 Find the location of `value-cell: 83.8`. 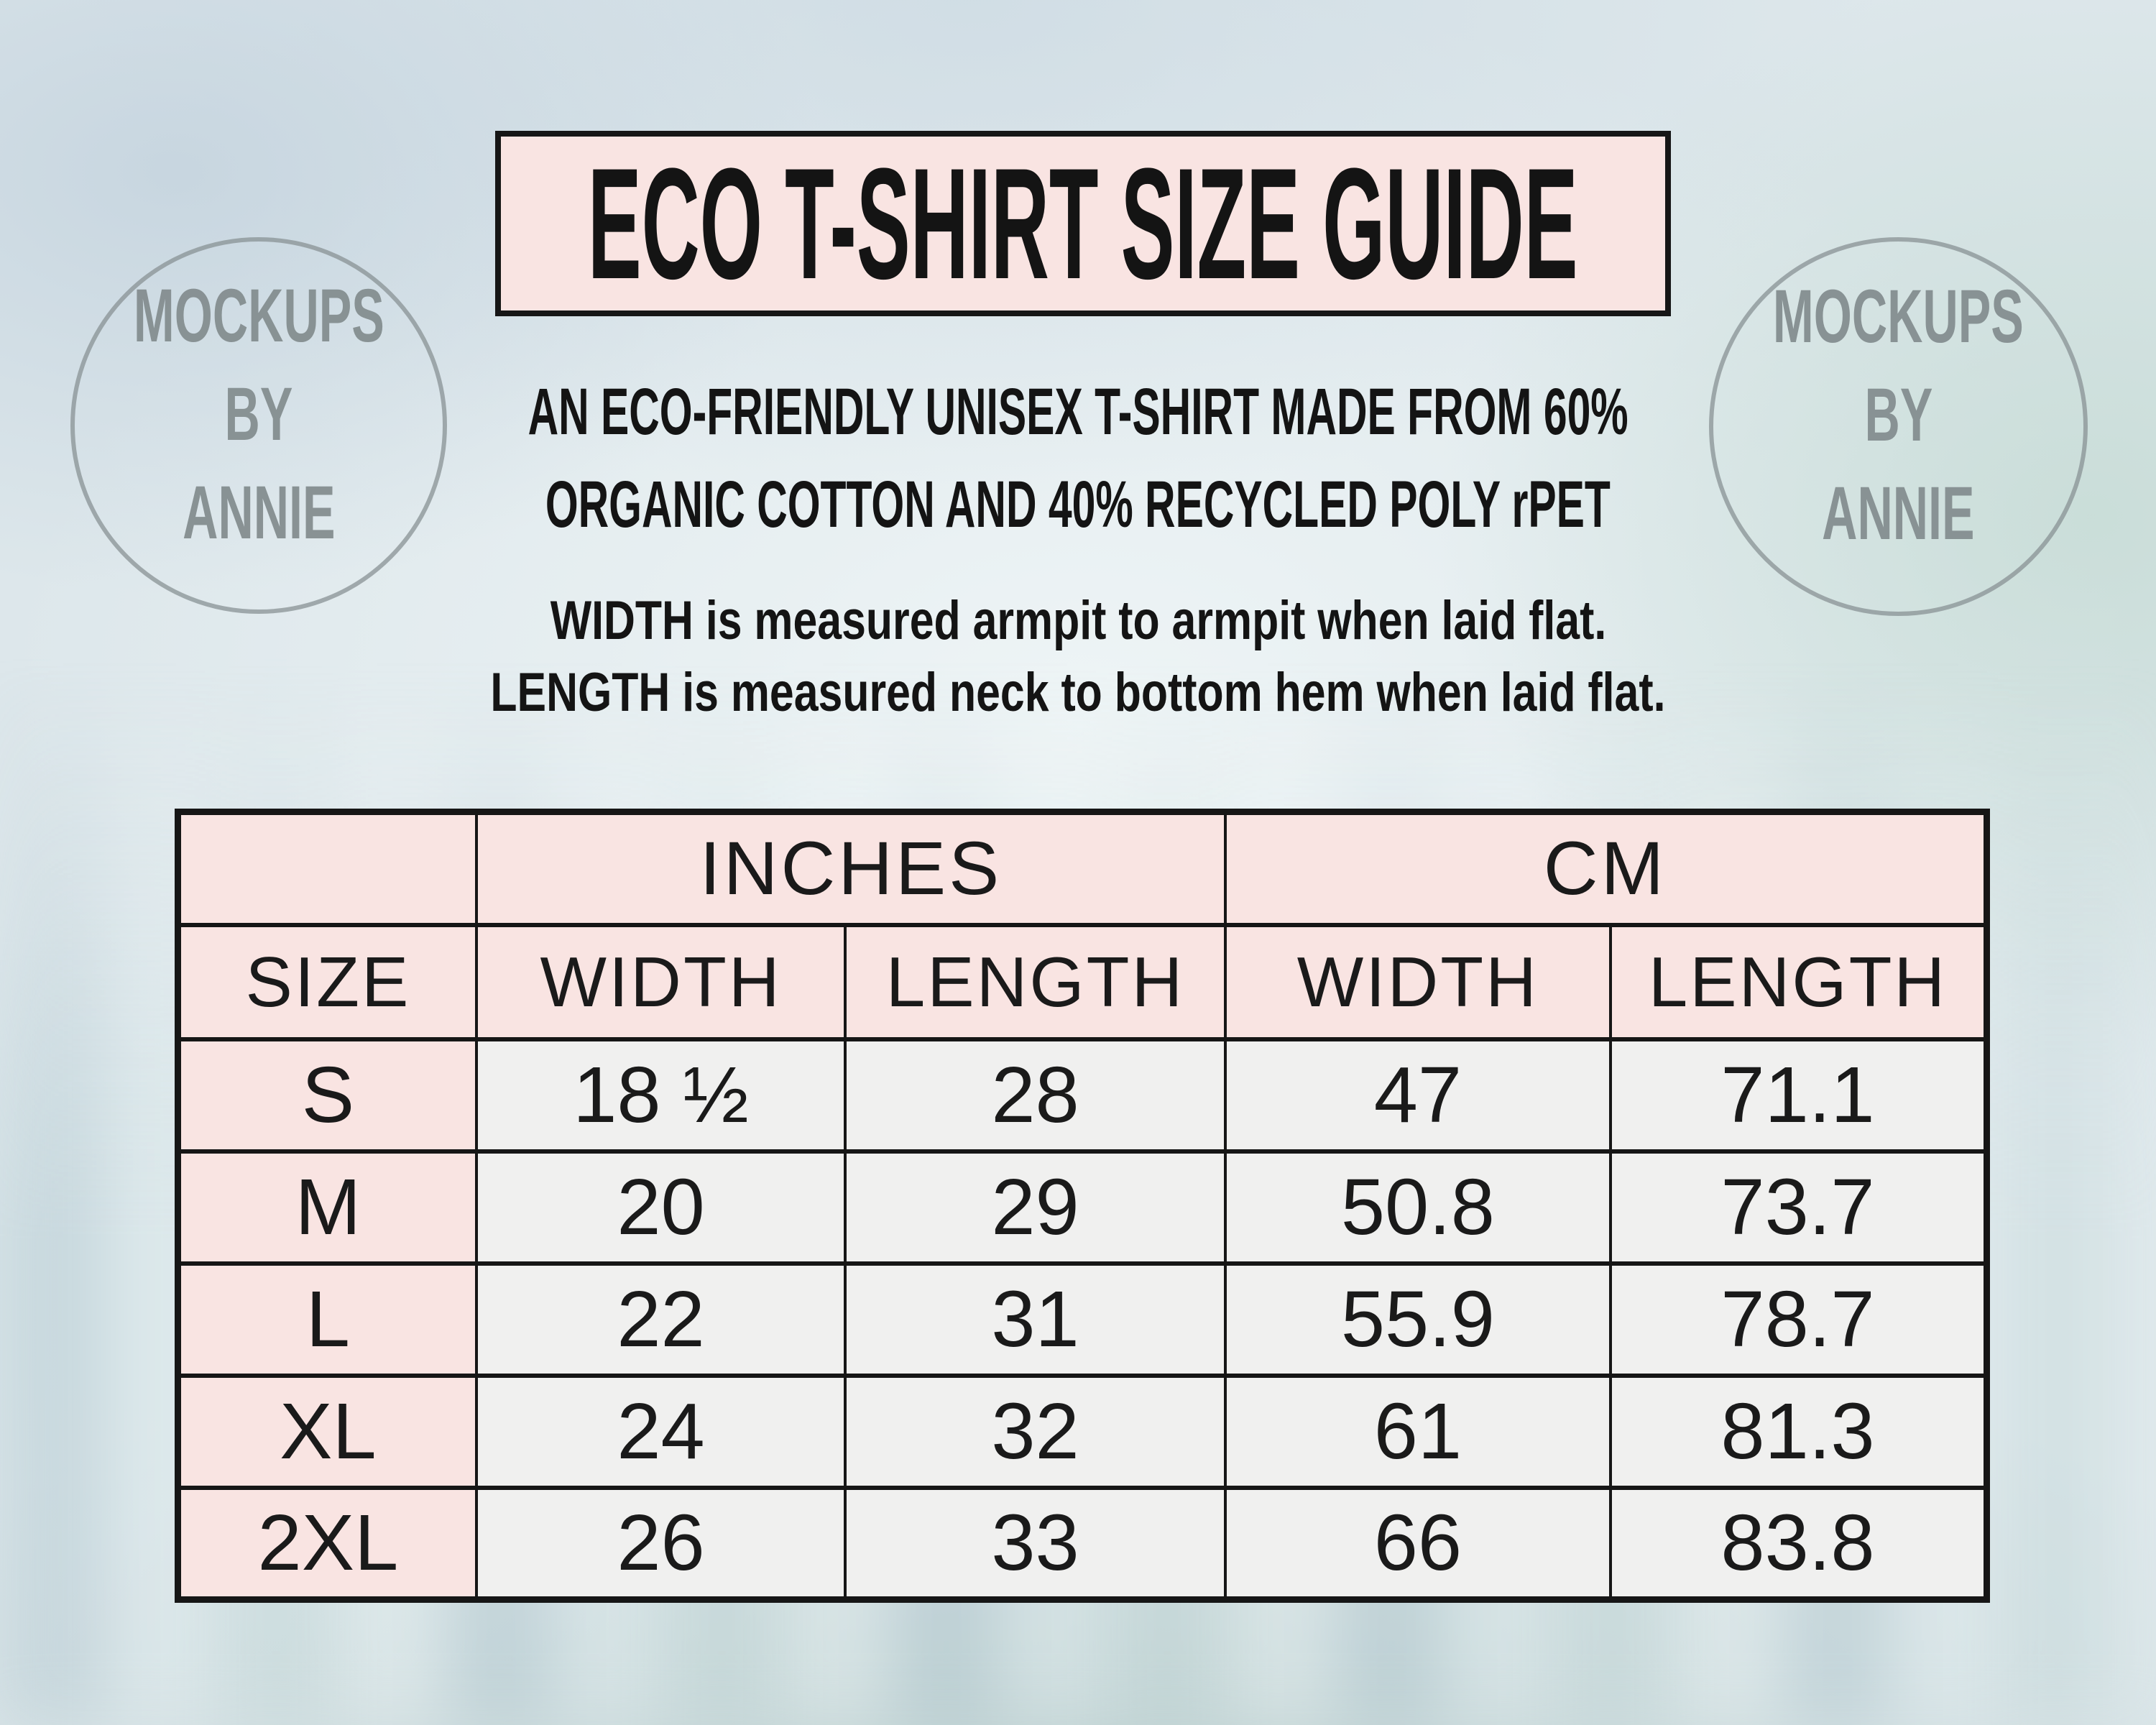

value-cell: 83.8 is located at coordinates (1798, 1543).